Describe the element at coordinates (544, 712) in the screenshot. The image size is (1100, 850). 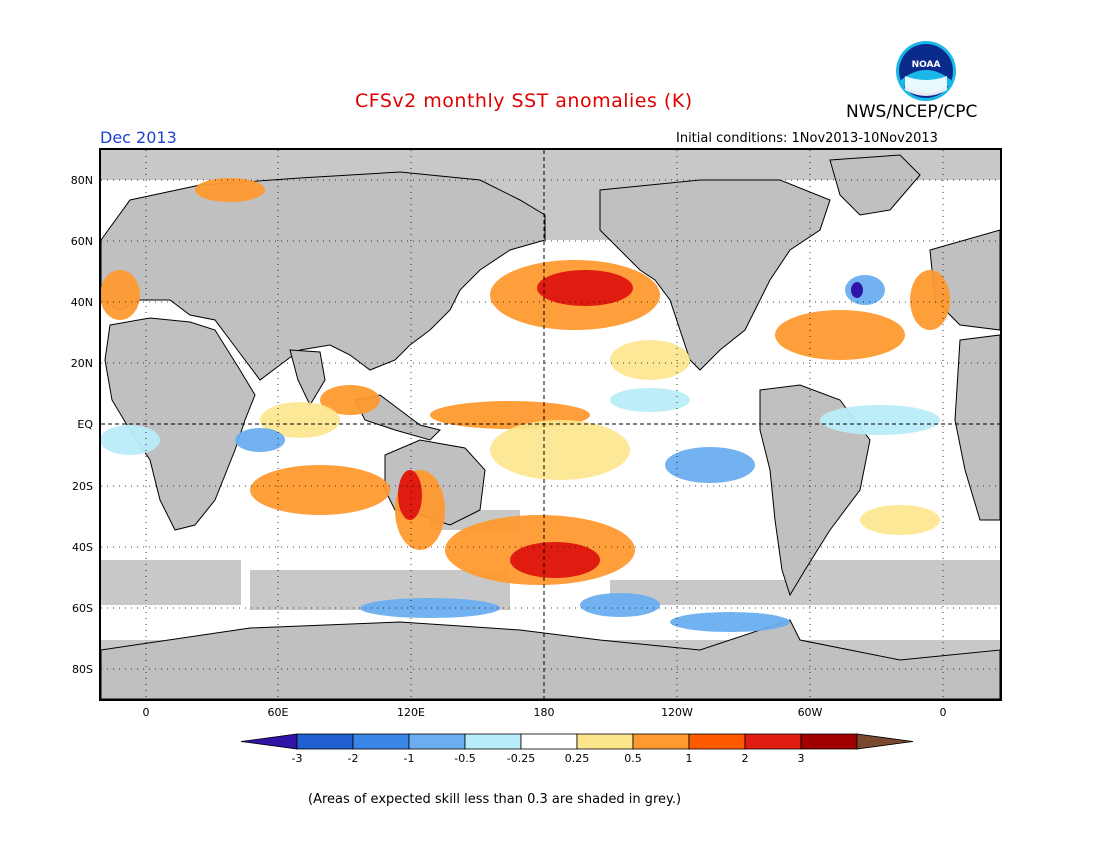
I see `lon-label: 180` at that location.